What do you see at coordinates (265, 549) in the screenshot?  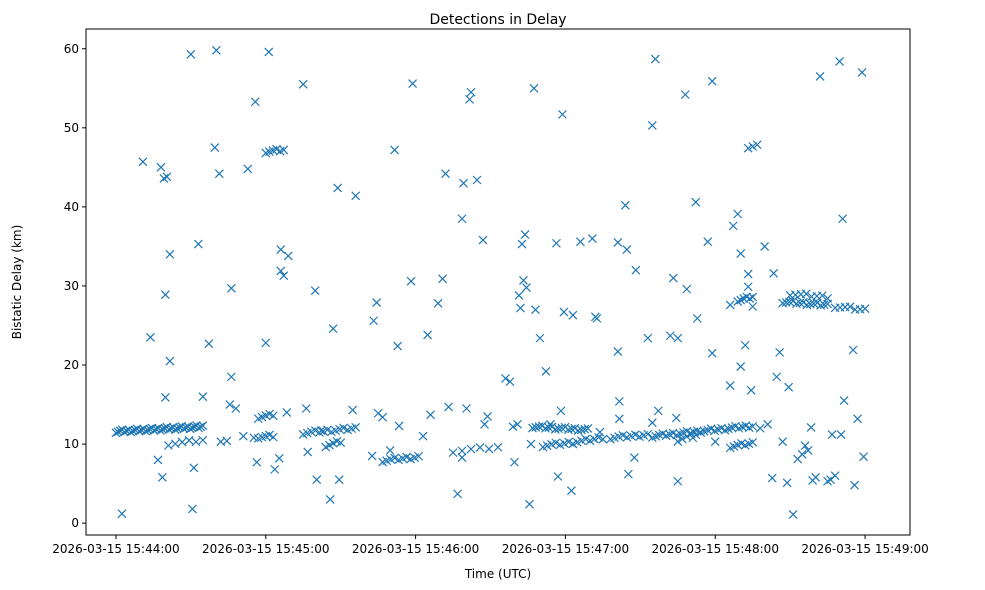 I see `x-tick-label: 2026-03-15 15:45:00` at bounding box center [265, 549].